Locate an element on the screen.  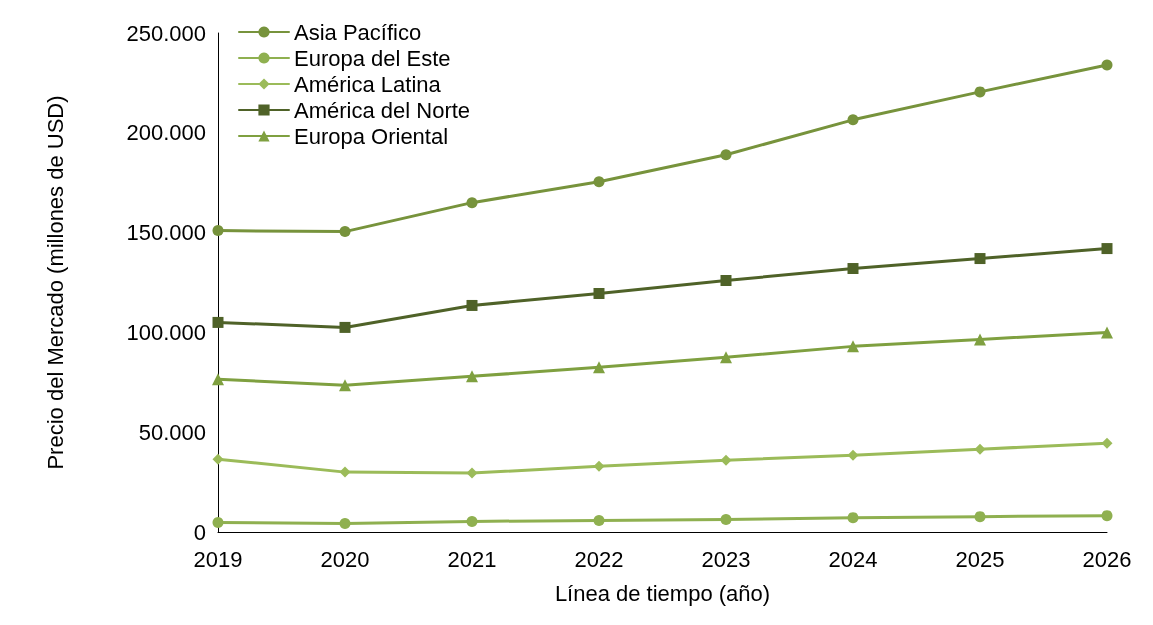
x-axis-title: Línea de tiempo (año) is located at coordinates (662, 593).